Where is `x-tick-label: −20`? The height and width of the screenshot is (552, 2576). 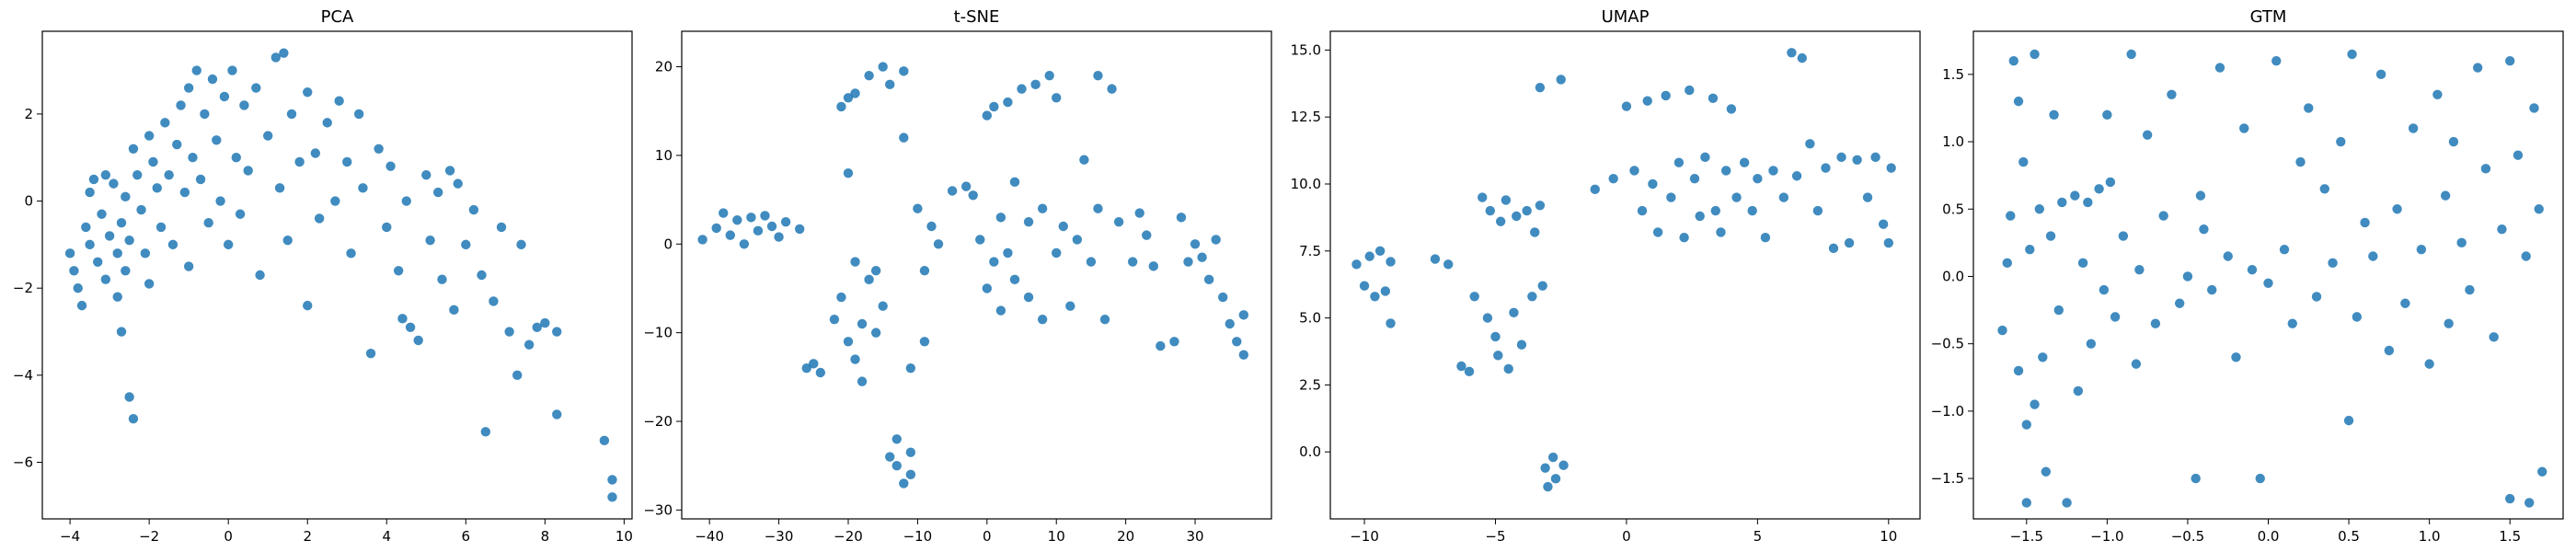
x-tick-label: −20 is located at coordinates (848, 536).